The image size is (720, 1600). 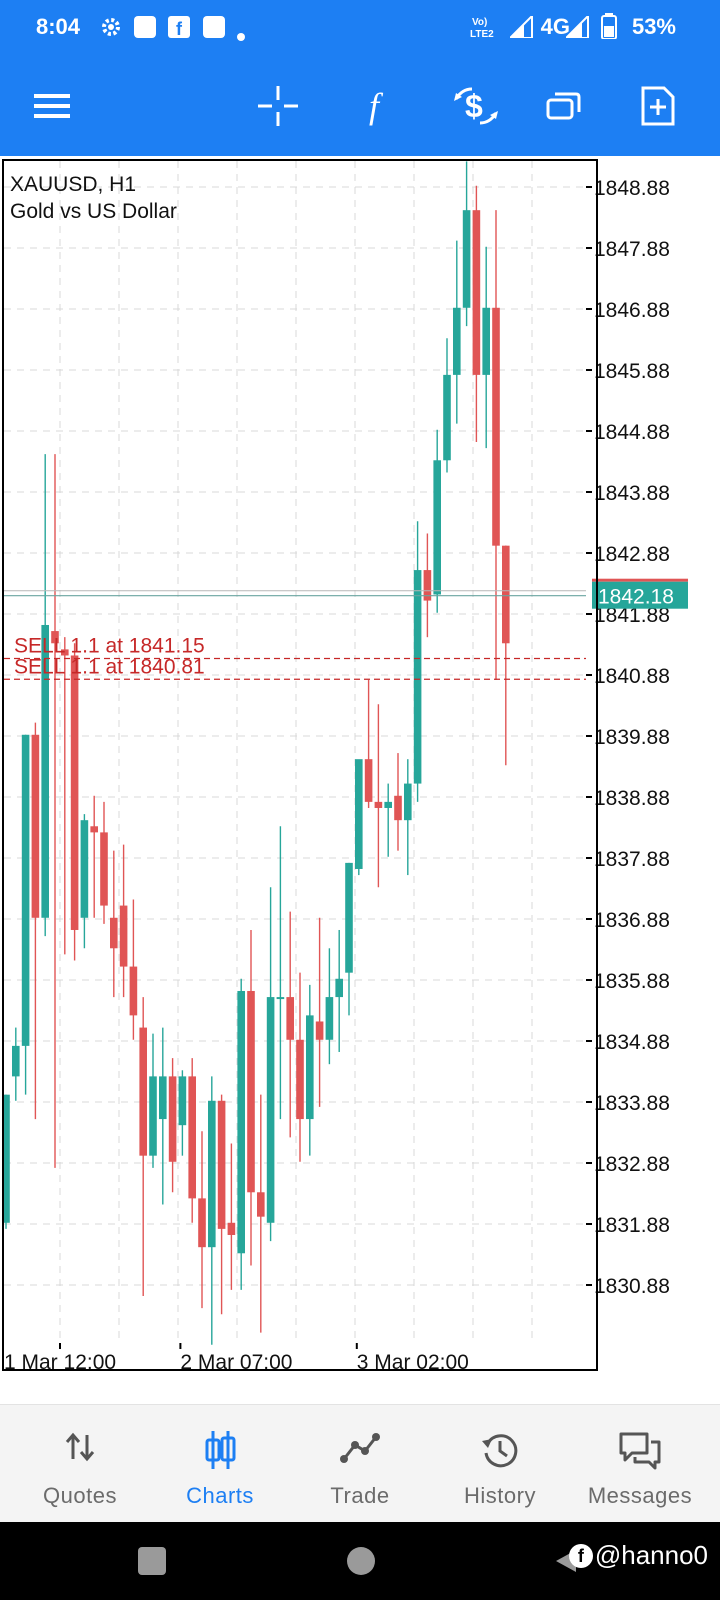 I want to click on charts-icon, so click(x=220, y=1450).